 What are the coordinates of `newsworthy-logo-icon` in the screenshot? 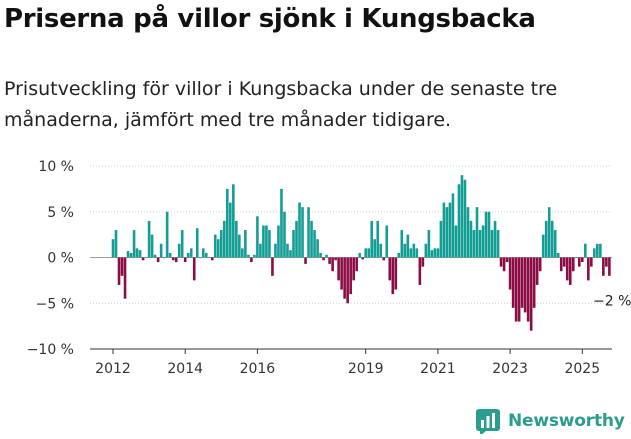 It's located at (488, 421).